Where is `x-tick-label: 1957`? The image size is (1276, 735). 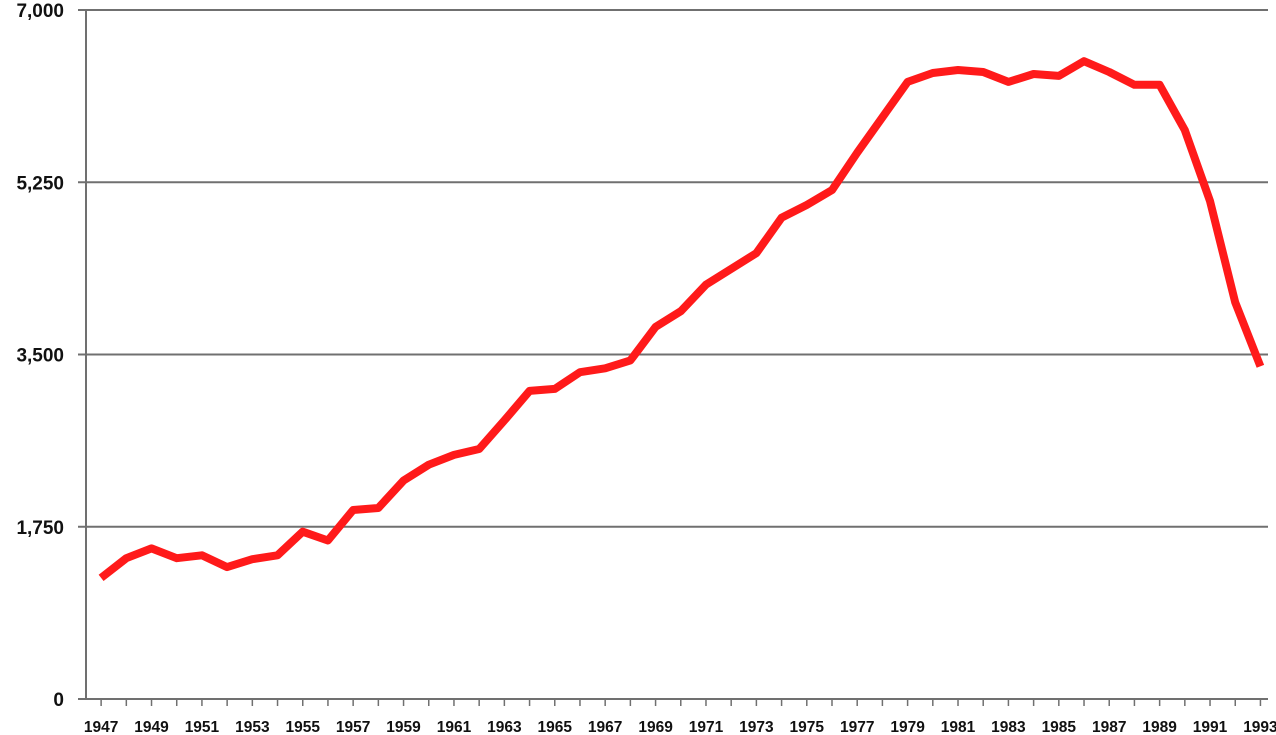 x-tick-label: 1957 is located at coordinates (353, 727).